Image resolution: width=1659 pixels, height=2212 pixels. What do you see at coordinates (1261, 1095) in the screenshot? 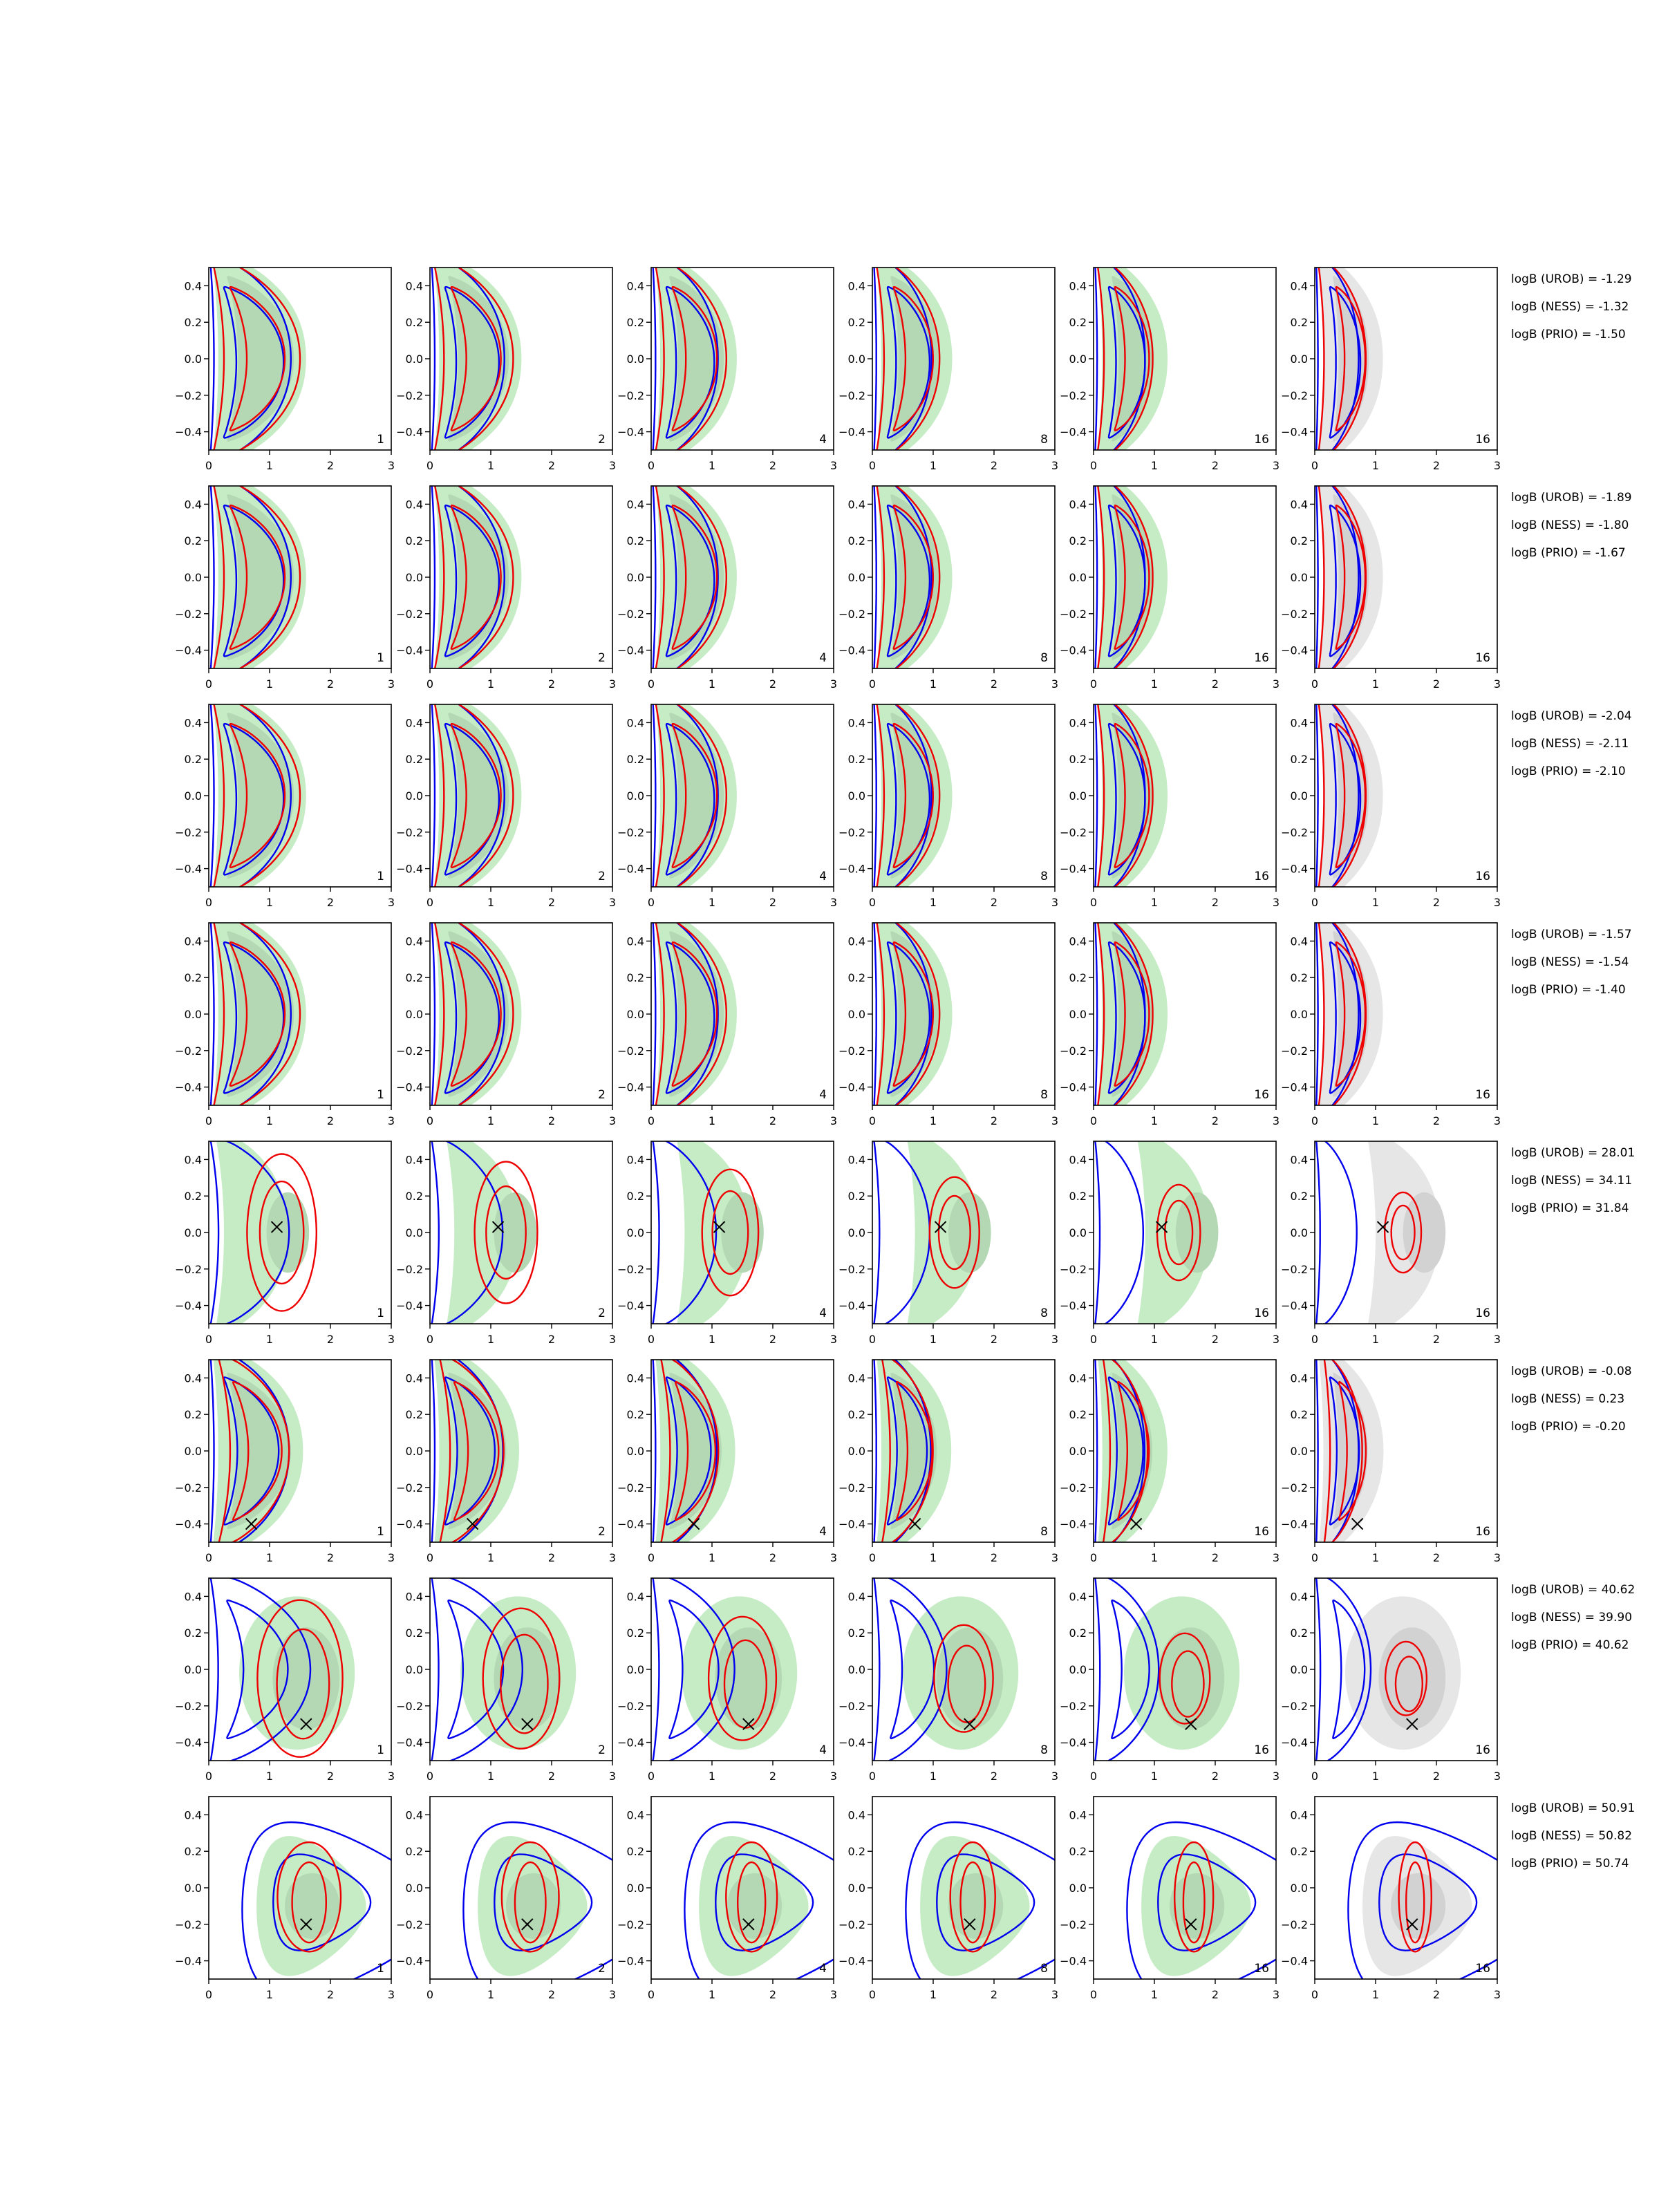
I see `panel-column-label: 16` at bounding box center [1261, 1095].